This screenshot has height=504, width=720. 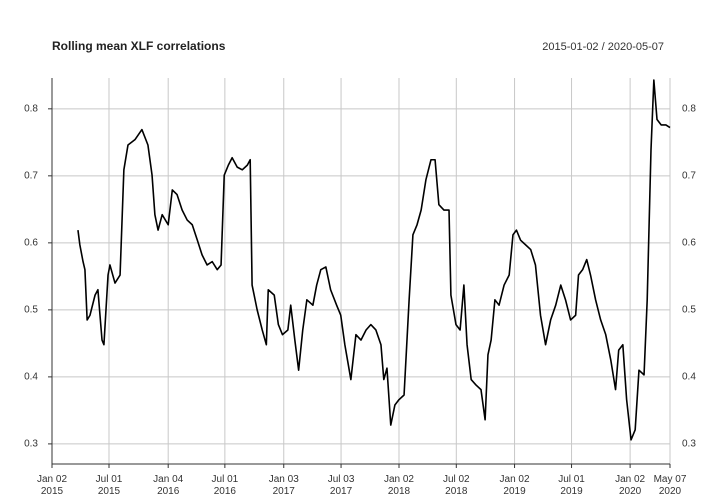 I want to click on chart-title: Rolling mean XLF correlations, so click(x=139, y=46).